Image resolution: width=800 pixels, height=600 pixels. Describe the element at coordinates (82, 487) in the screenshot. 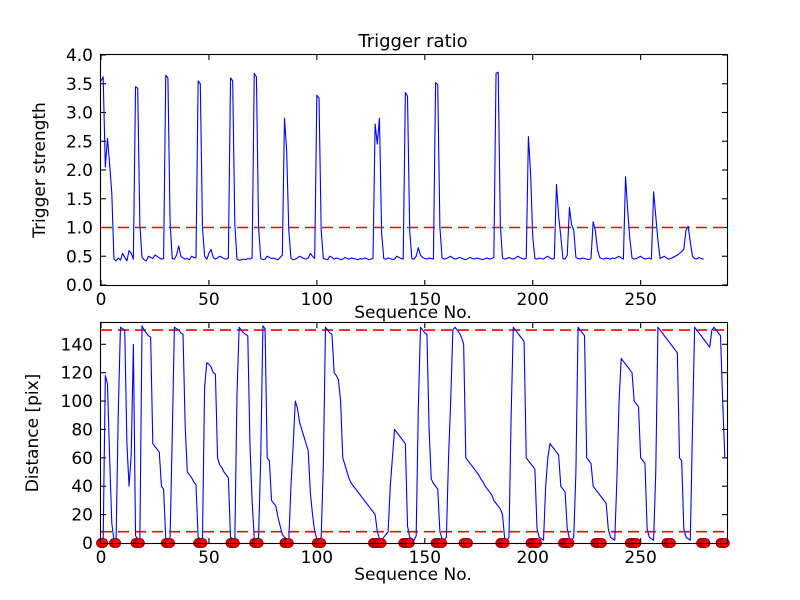

I see `y-tick-label: 40` at that location.